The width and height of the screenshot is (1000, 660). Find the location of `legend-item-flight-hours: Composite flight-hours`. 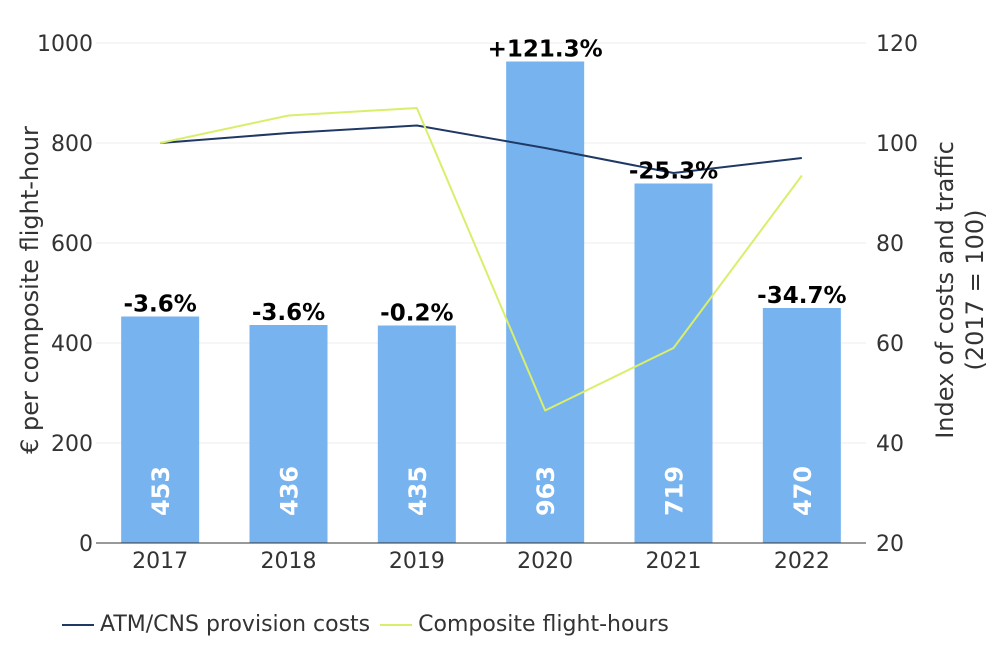

legend-item-flight-hours: Composite flight-hours is located at coordinates (524, 624).